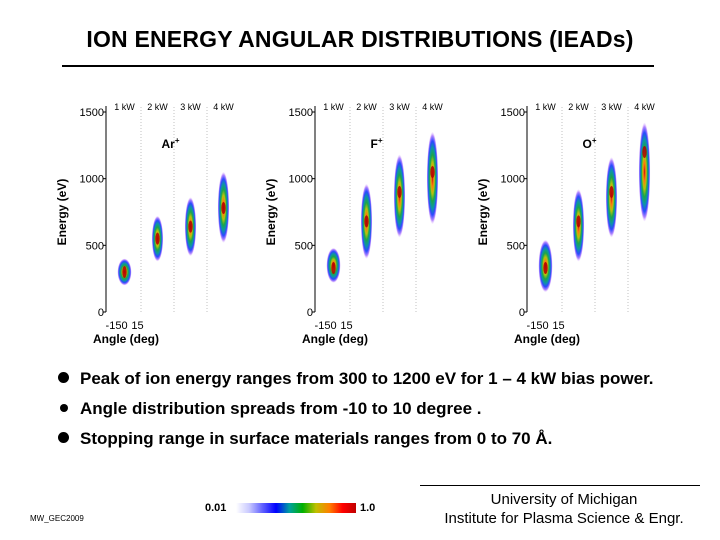  Describe the element at coordinates (368, 508) in the screenshot. I see `colorbar-max-label: 1.0` at that location.